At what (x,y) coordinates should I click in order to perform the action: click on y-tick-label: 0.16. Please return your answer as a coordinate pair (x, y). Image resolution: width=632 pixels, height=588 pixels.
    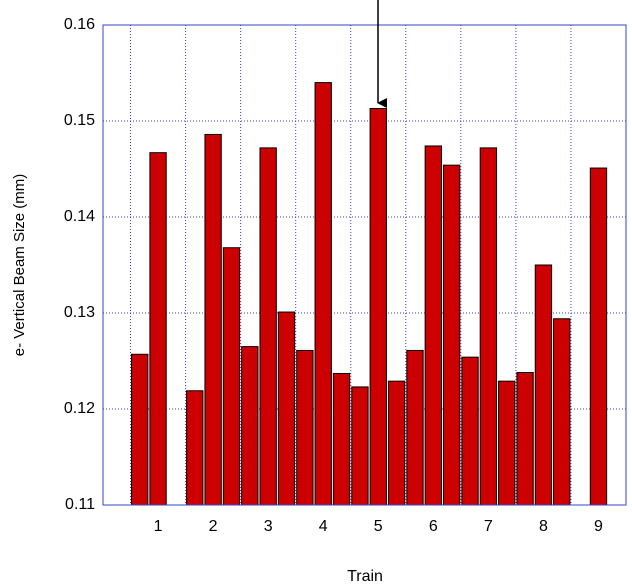
    Looking at the image, I should click on (79, 24).